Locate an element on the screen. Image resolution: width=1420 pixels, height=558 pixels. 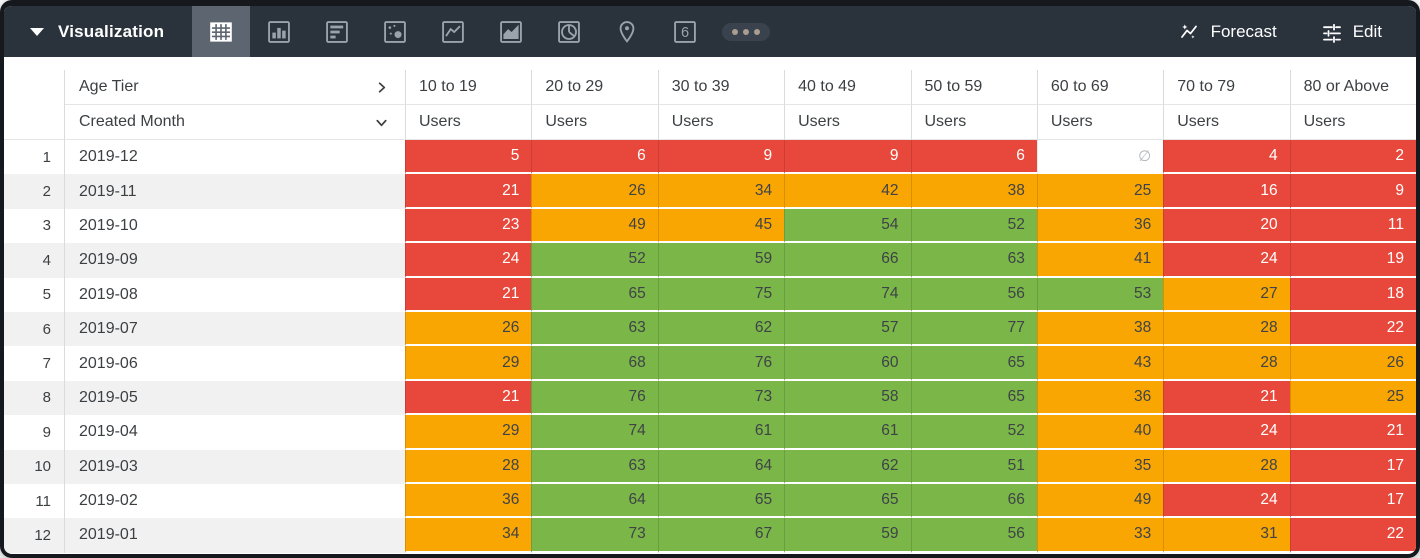
data-cell: 57 is located at coordinates (847, 329).